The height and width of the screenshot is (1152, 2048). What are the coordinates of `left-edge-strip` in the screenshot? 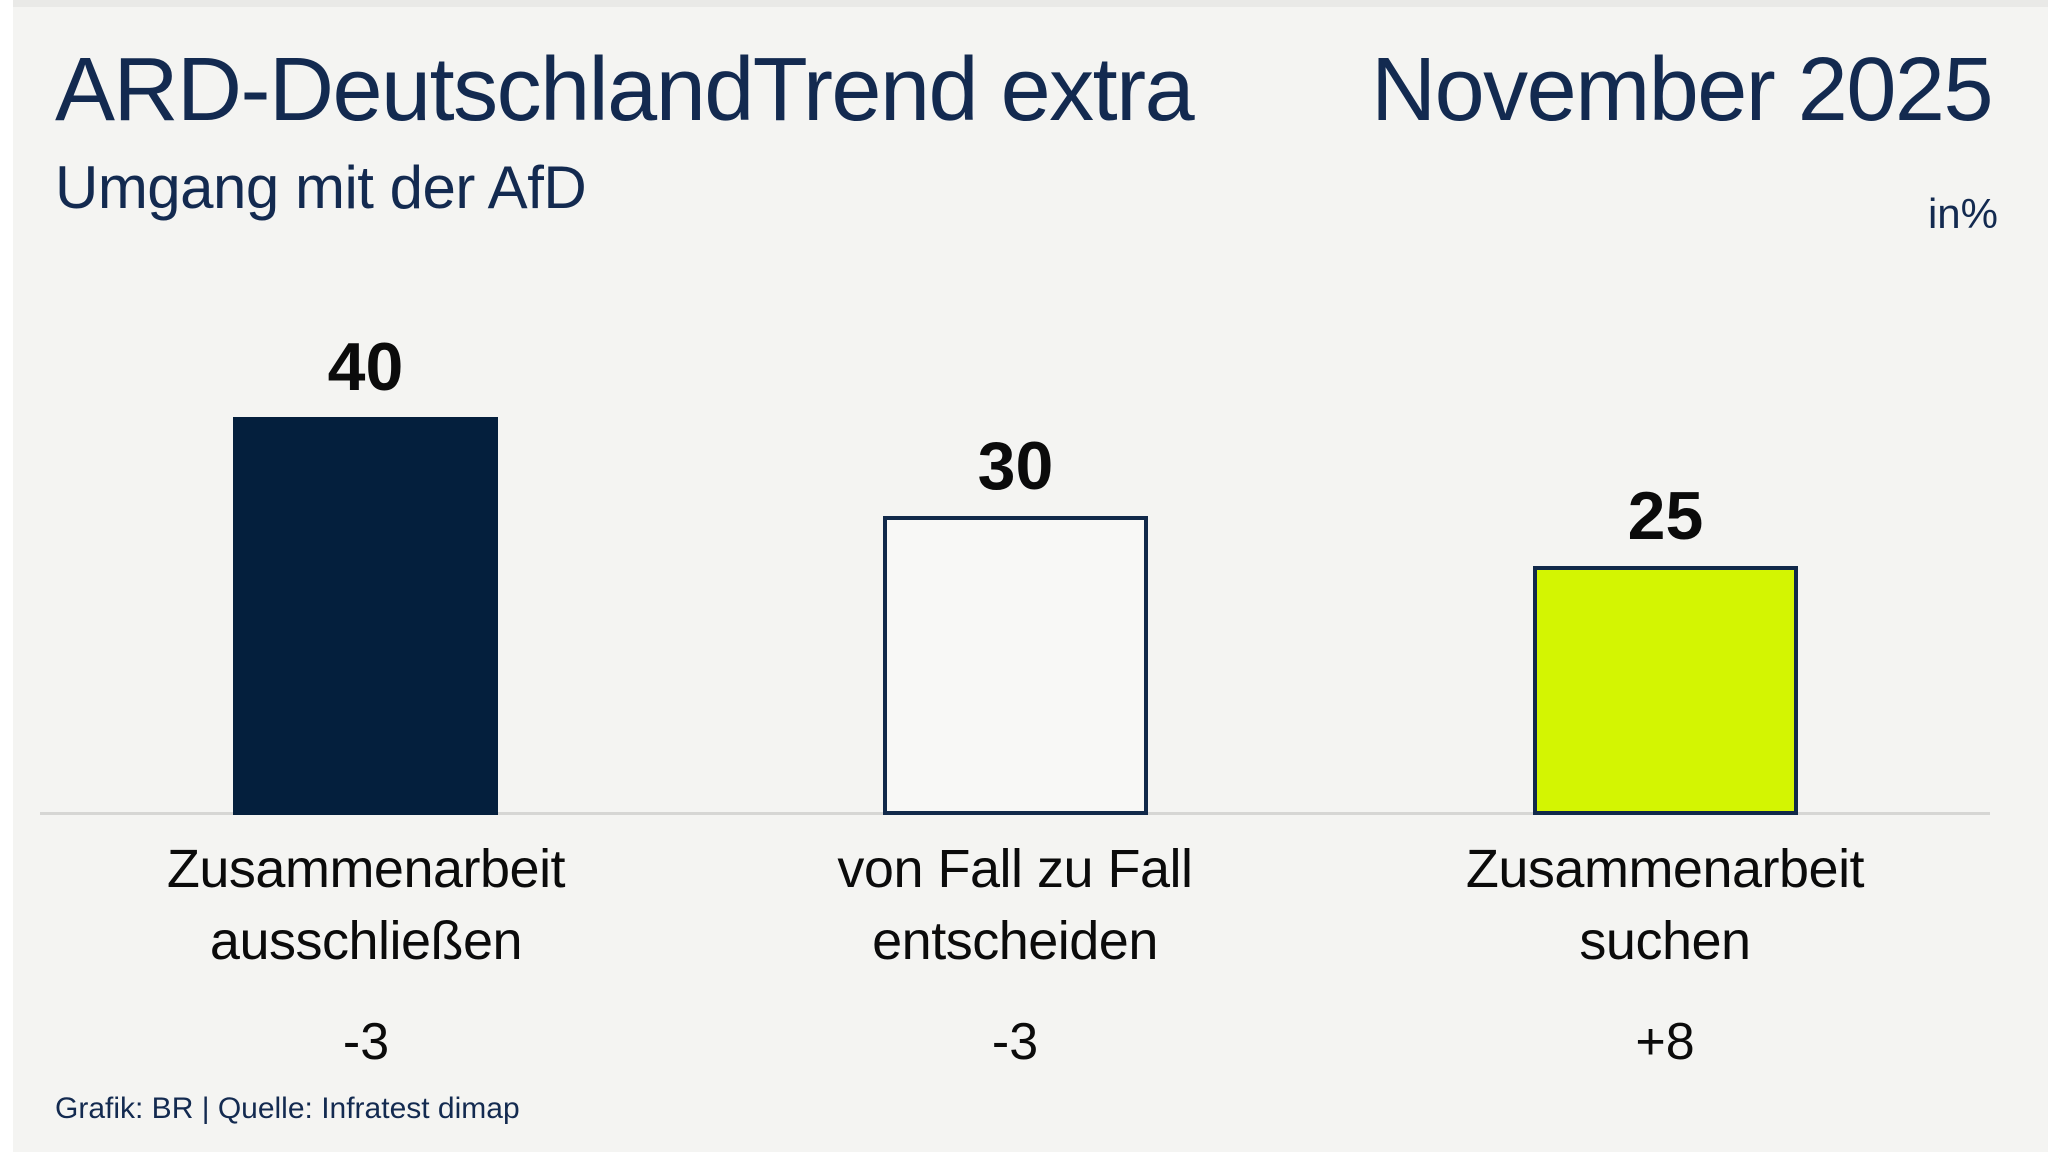 It's located at (6, 576).